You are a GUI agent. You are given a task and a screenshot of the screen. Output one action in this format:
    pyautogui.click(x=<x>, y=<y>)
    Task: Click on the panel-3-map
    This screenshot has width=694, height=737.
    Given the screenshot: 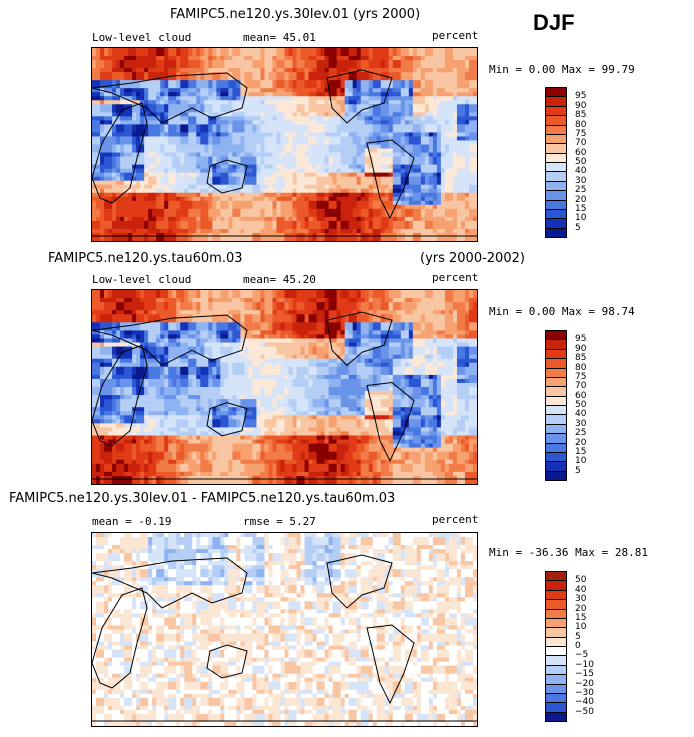 What is the action you would take?
    pyautogui.click(x=284, y=629)
    